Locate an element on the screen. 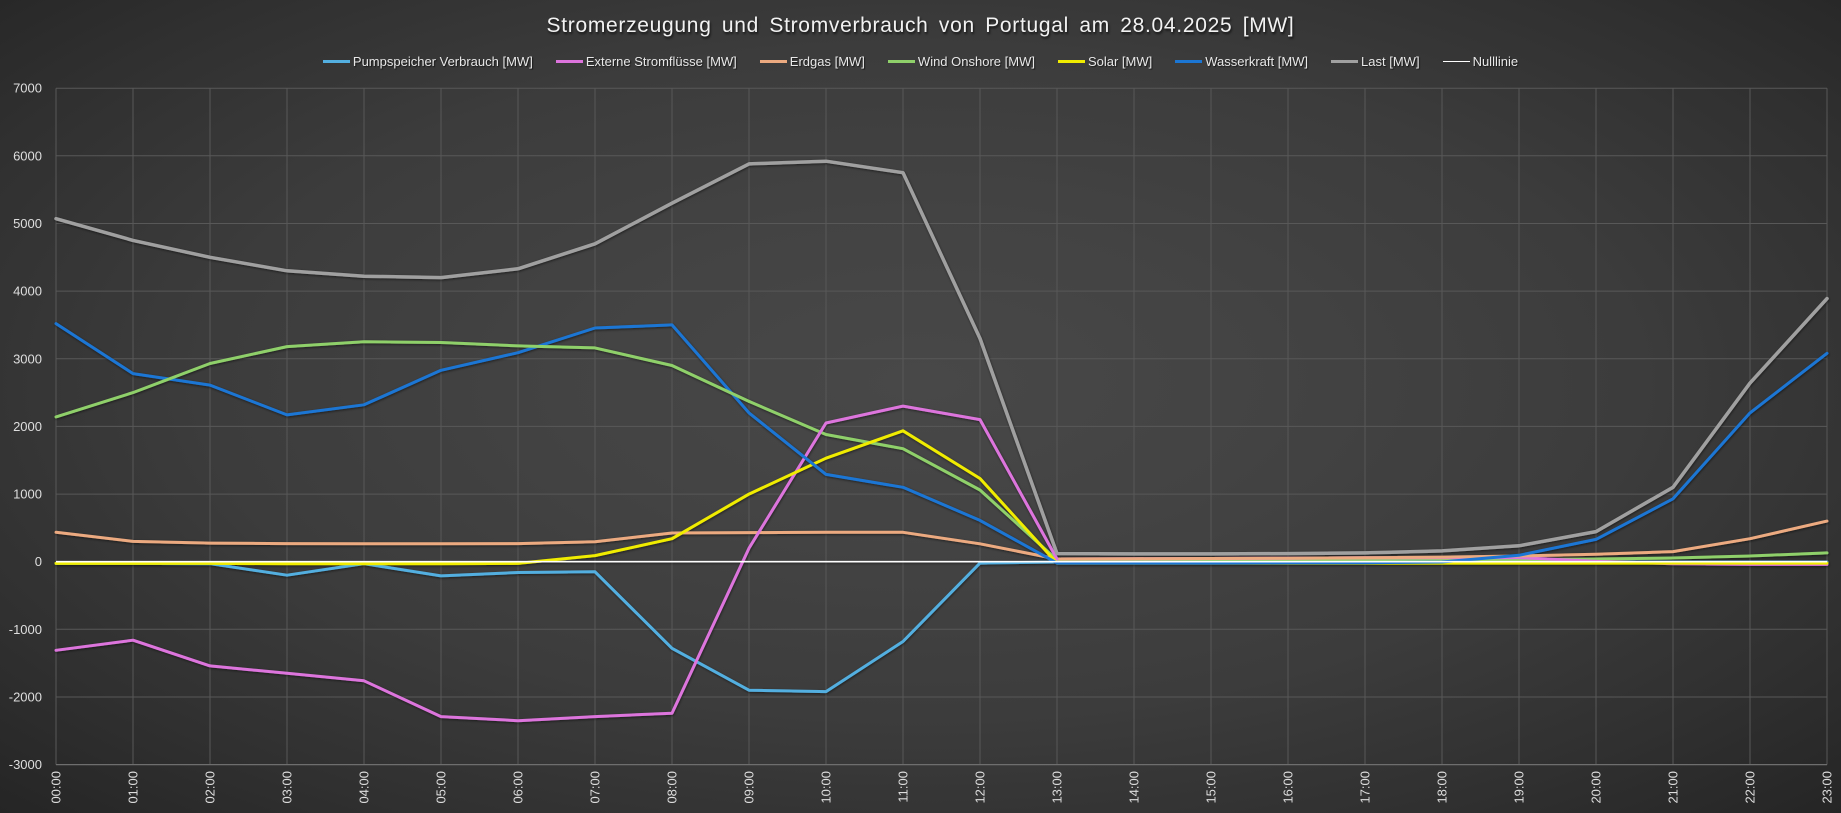 Image resolution: width=1841 pixels, height=813 pixels. svg-text: 23:00 is located at coordinates (1827, 787).